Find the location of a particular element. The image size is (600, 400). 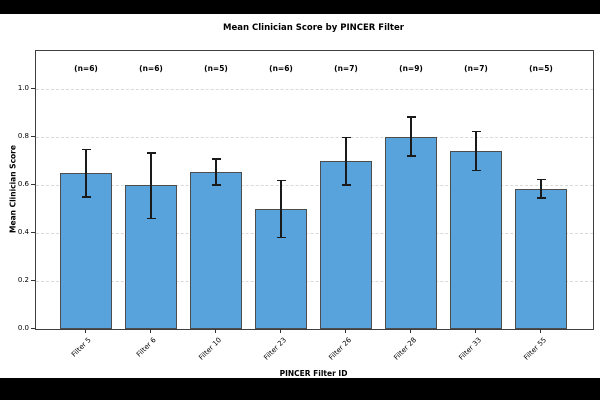

x-tick-label: Filter 26 is located at coordinates (339, 349).